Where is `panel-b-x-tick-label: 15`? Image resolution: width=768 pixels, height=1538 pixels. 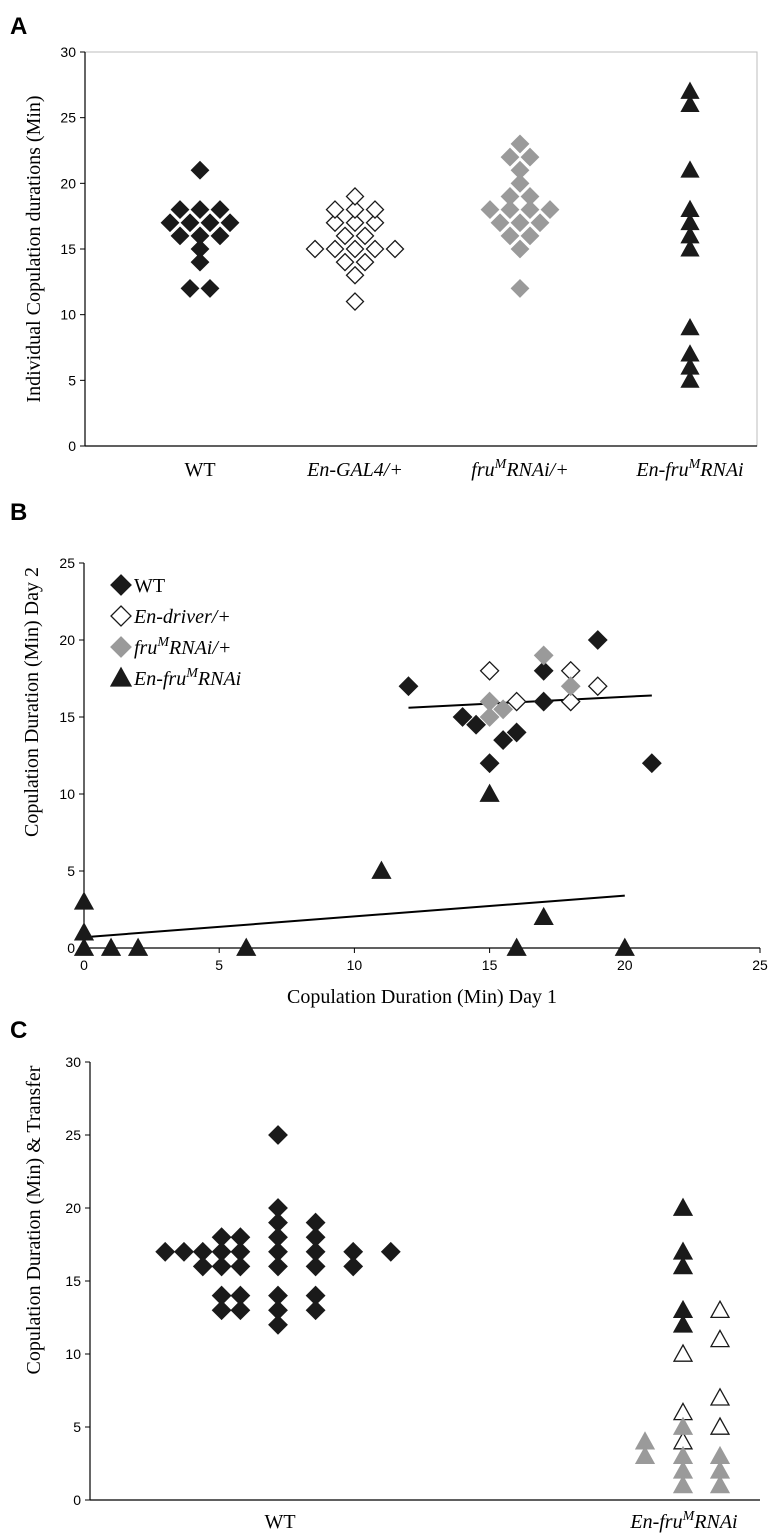 panel-b-x-tick-label: 15 is located at coordinates (490, 965).